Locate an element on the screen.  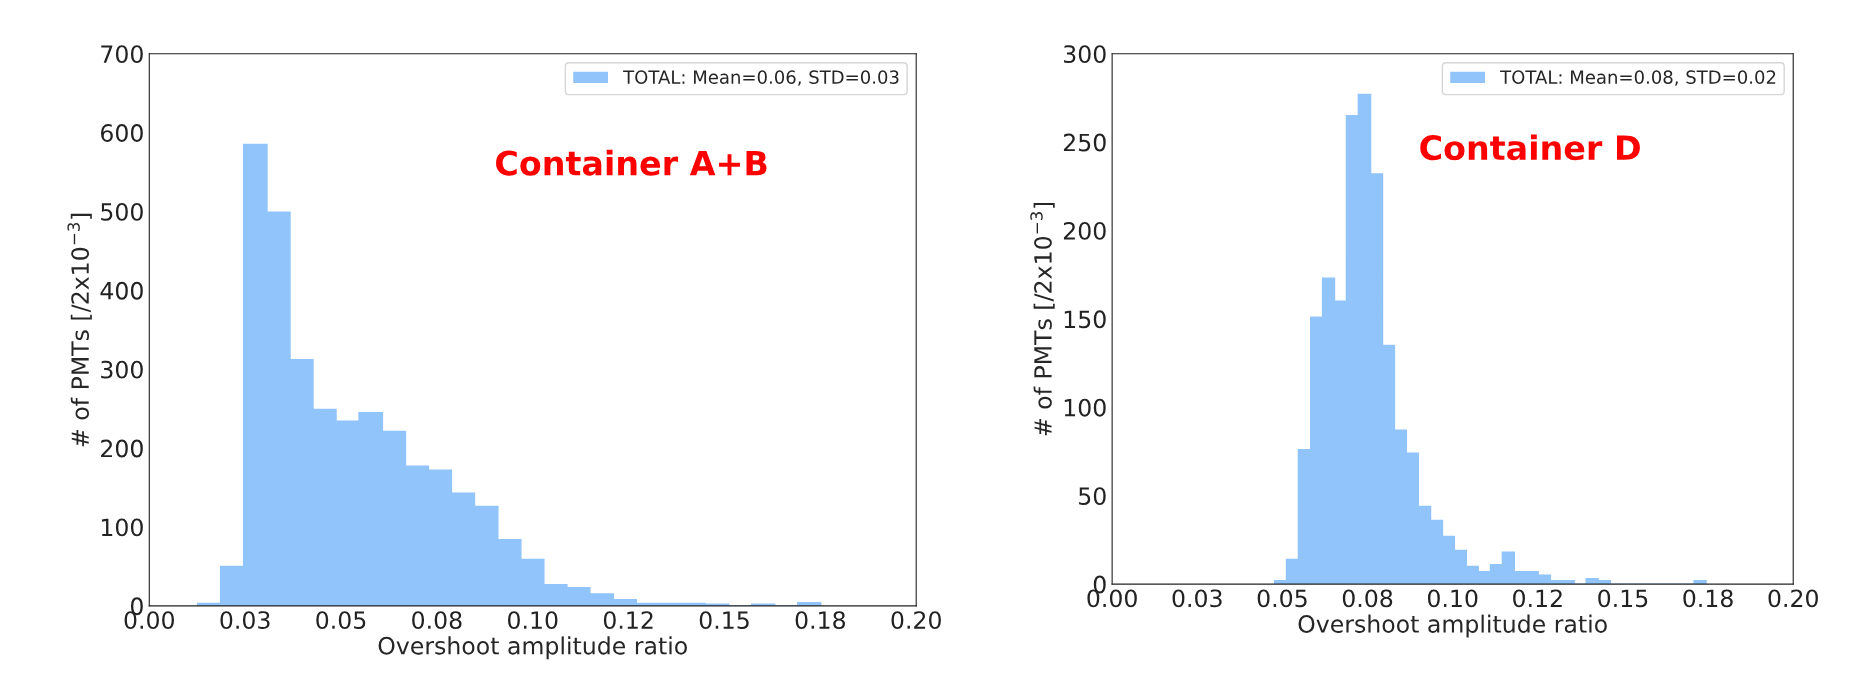
legend-label: TOTAL: Mean=0.08, STD=0.02 is located at coordinates (1638, 78).